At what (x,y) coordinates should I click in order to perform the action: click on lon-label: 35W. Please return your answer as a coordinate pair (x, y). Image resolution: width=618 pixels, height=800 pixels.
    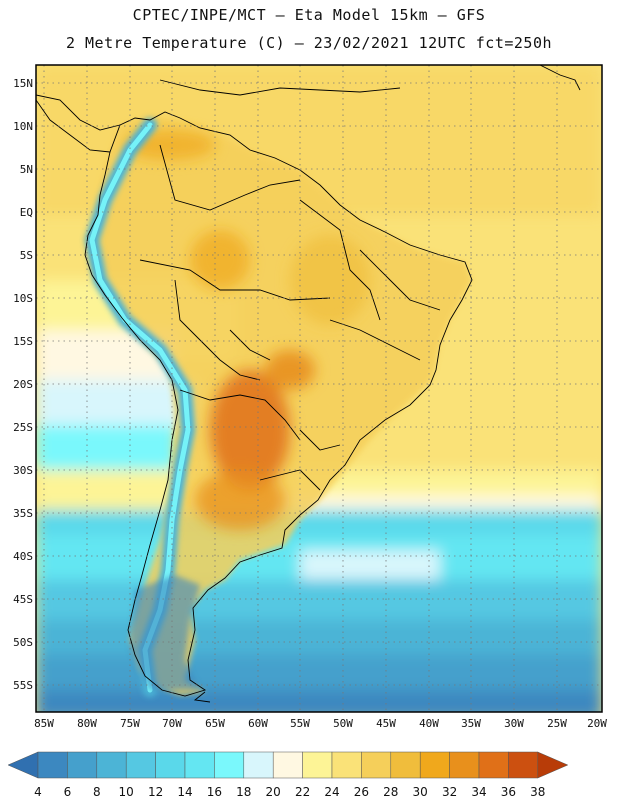
    Looking at the image, I should click on (471, 723).